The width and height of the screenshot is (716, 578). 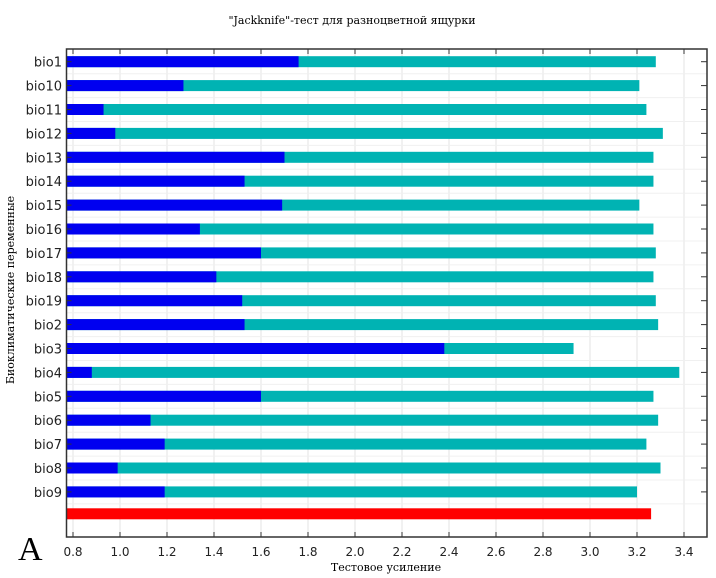 What do you see at coordinates (166, 552) in the screenshot?
I see `x-tick-label: 1.2` at bounding box center [166, 552].